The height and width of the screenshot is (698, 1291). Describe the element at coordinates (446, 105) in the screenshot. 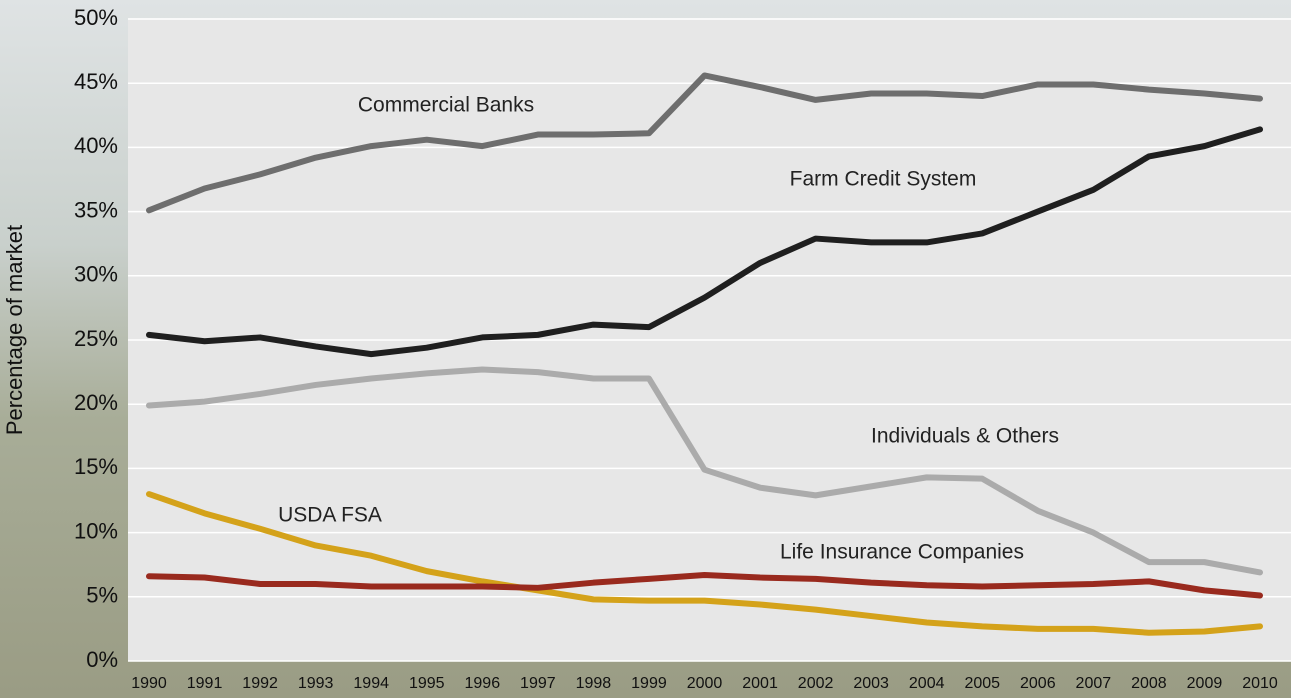

I see `series-label: Commercial Banks` at that location.